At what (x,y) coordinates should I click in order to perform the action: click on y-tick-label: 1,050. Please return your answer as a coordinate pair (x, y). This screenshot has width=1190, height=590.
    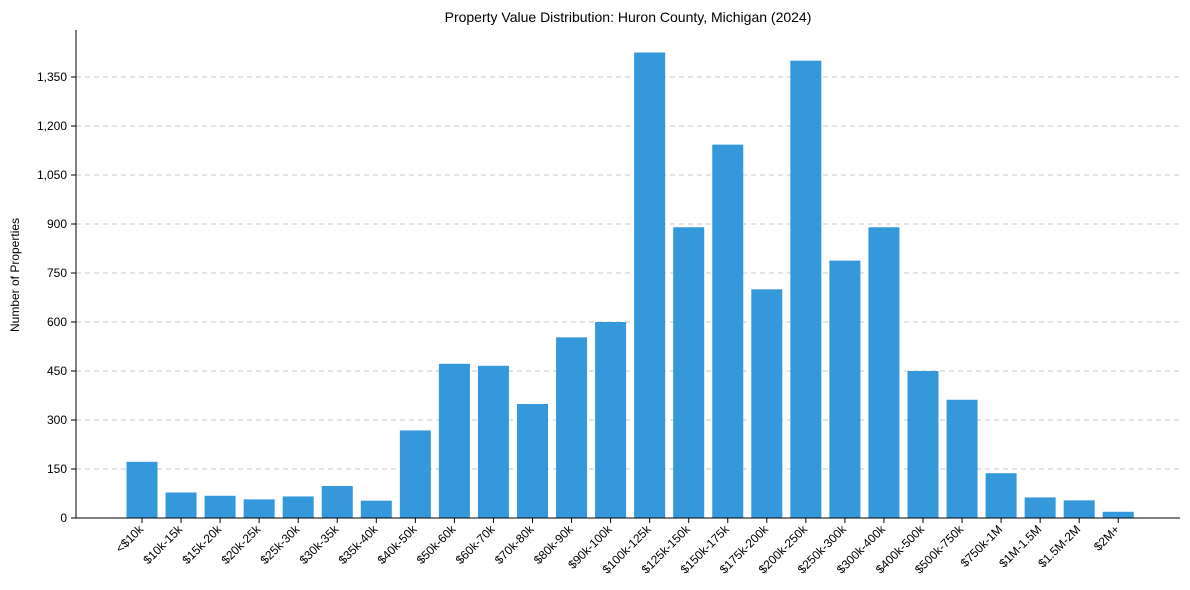
    Looking at the image, I should click on (52, 175).